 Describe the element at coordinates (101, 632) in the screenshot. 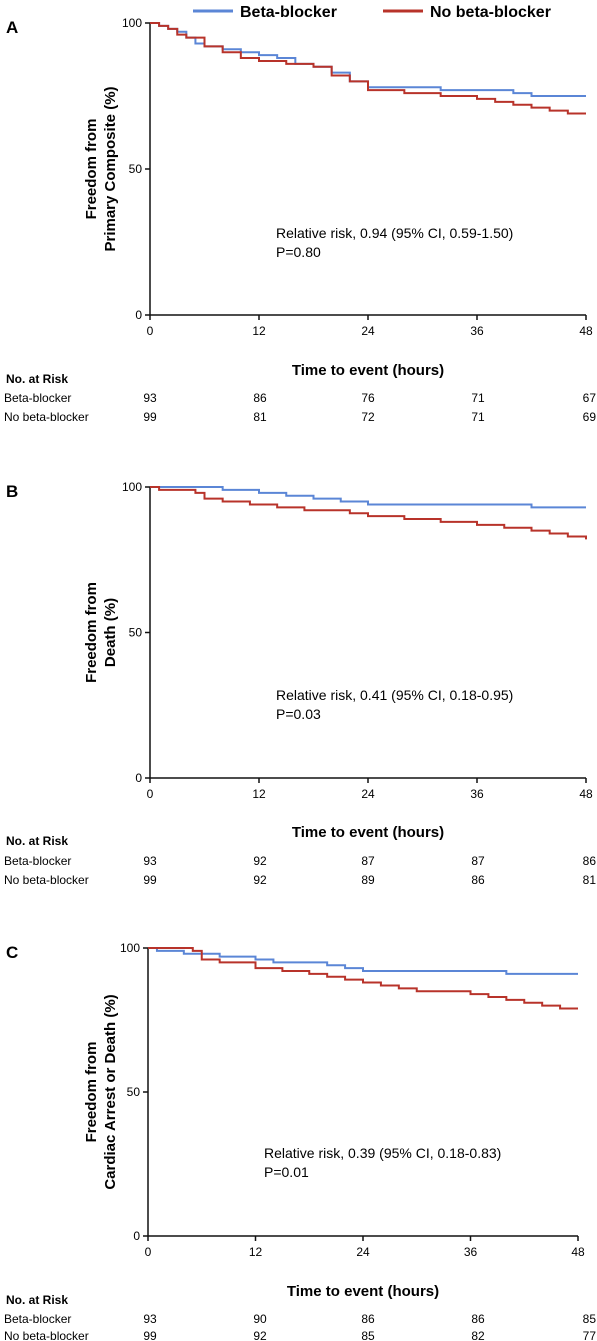

I see `y-axis-label: Freedom from Death (%)` at that location.